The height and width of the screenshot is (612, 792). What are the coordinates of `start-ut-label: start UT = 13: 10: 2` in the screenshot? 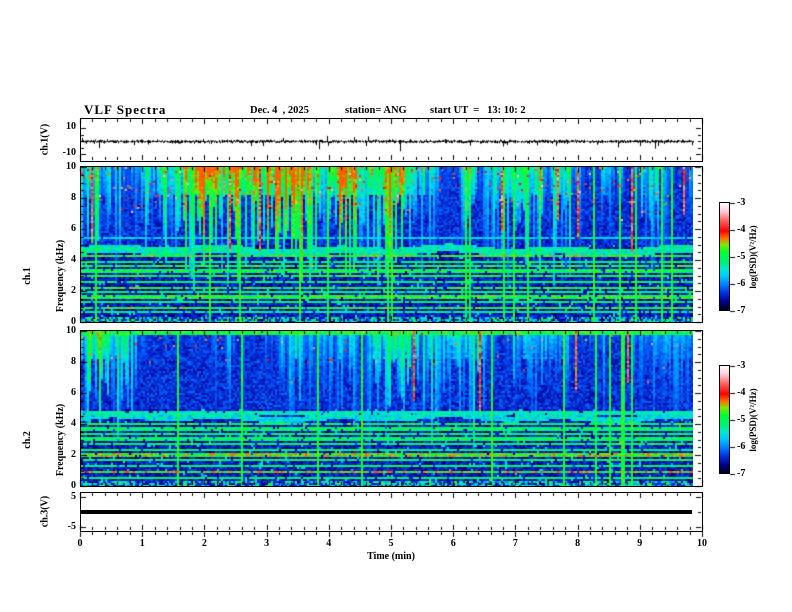 It's located at (478, 110).